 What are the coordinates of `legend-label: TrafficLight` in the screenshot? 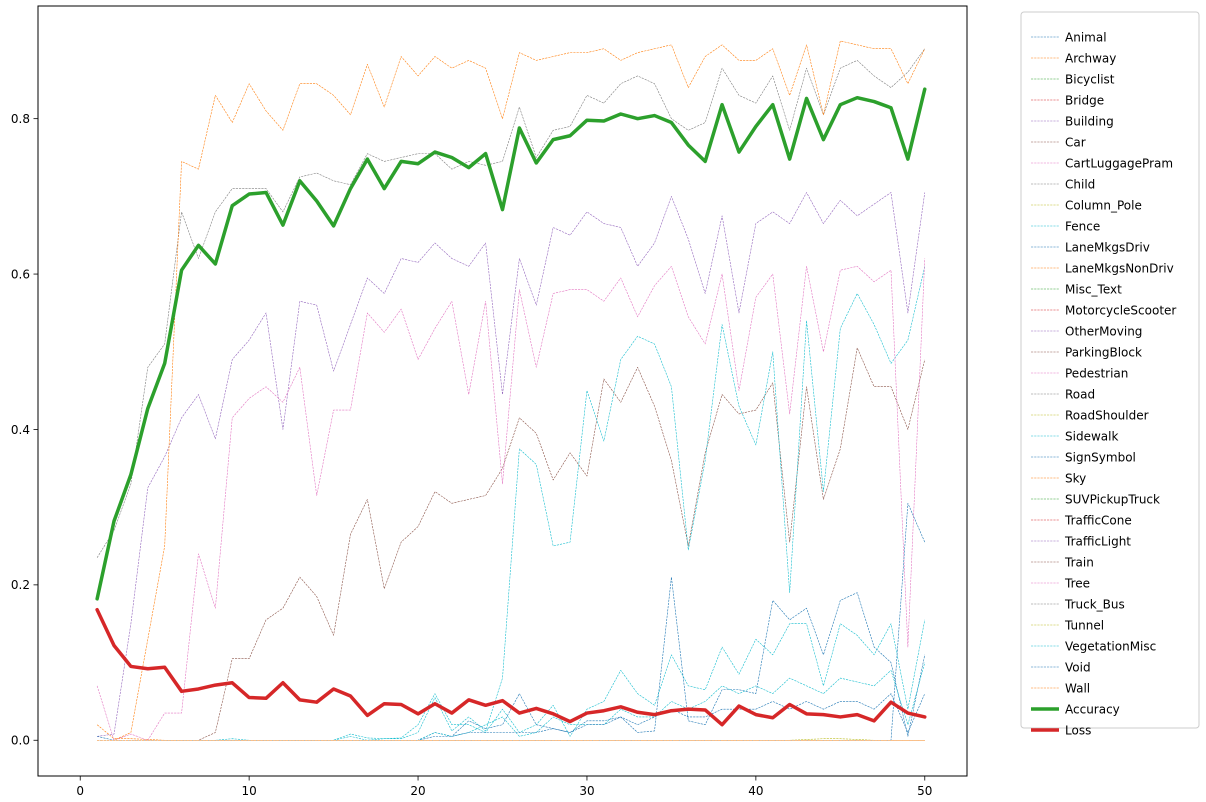 It's located at (1097, 541).